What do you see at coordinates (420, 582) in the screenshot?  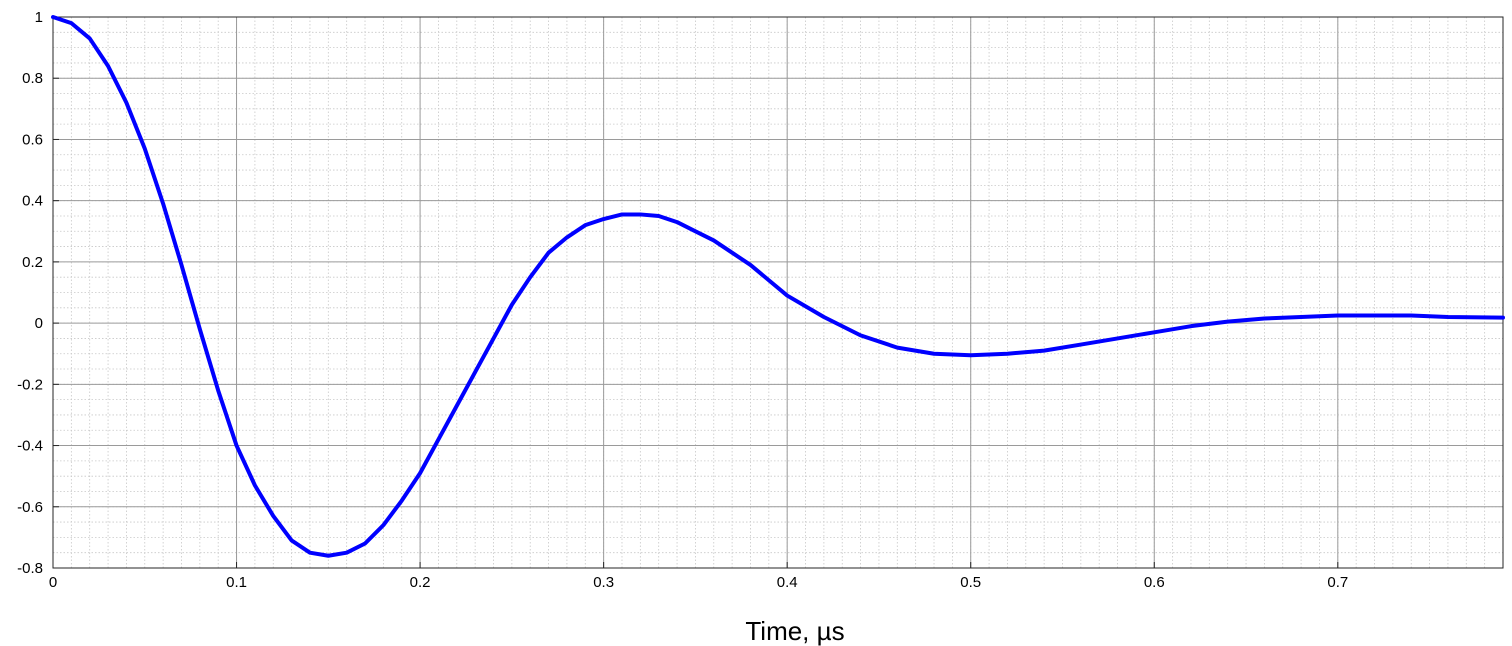 I see `x-tick-label: 0.2` at bounding box center [420, 582].